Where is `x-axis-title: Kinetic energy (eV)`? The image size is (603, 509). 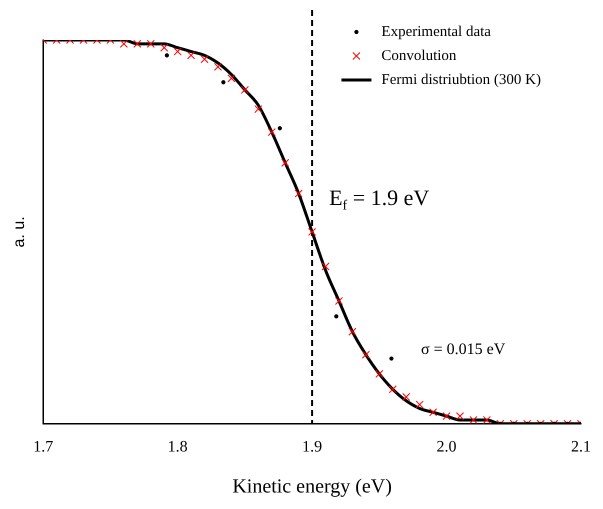 x-axis-title: Kinetic energy (eV) is located at coordinates (312, 486).